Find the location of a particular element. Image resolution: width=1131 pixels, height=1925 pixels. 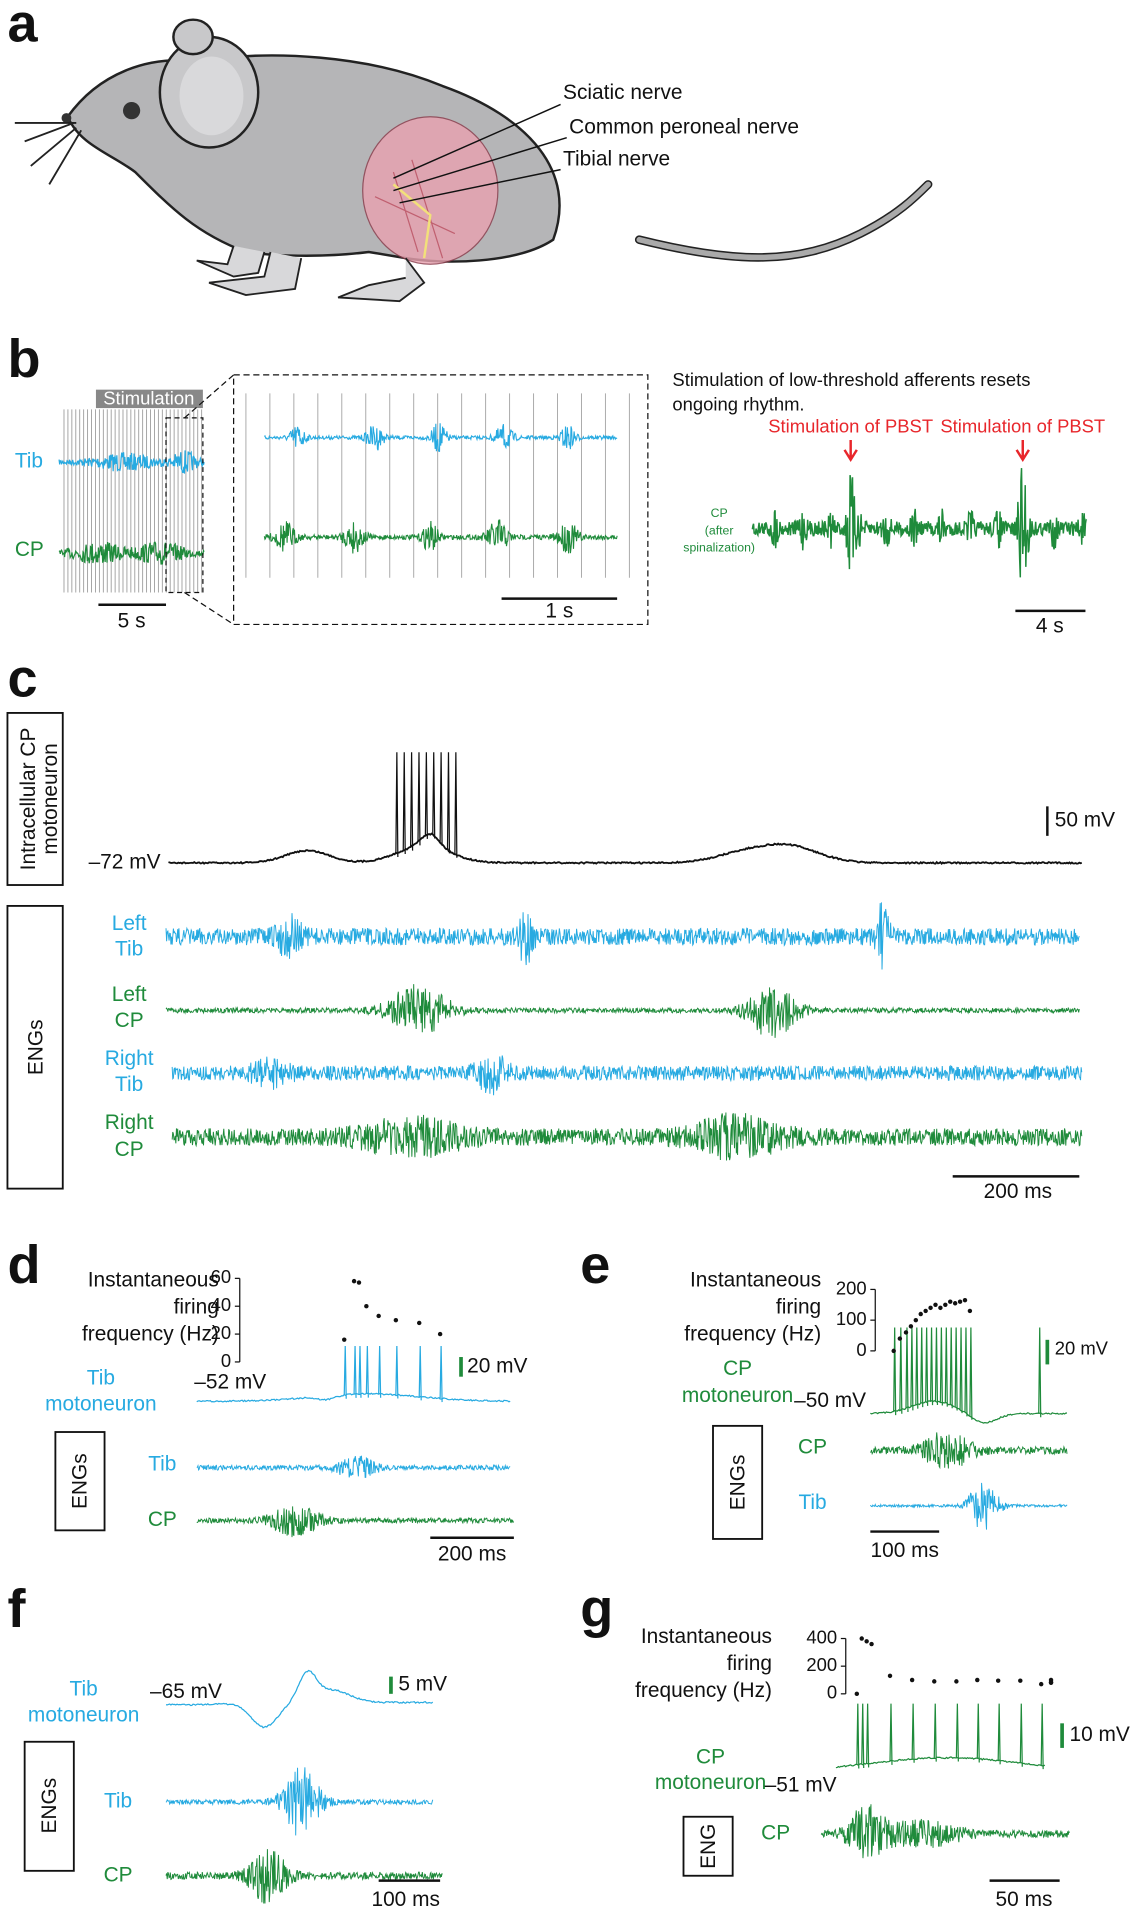

resting-label: –72 mV is located at coordinates (125, 861).